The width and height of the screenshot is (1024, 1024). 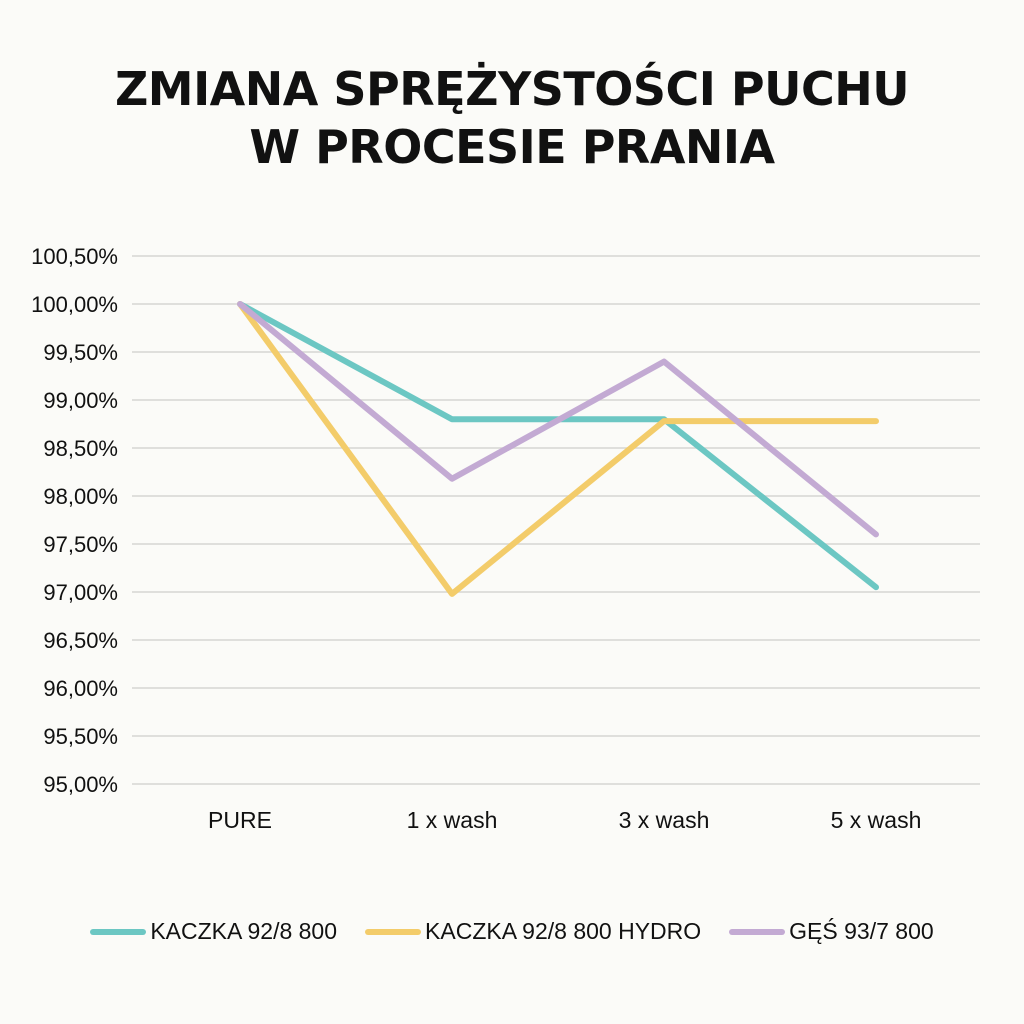 I want to click on x-tick-label: 1 x wash, so click(x=452, y=820).